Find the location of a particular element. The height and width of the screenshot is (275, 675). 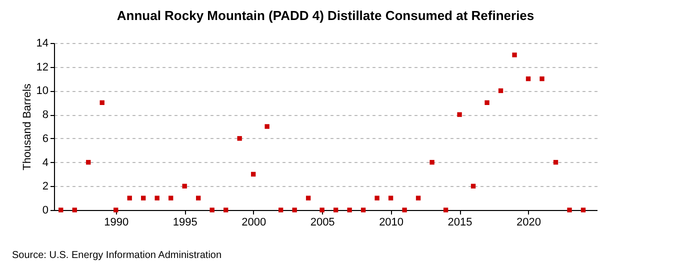

x-tick-label: 2005 is located at coordinates (322, 222).